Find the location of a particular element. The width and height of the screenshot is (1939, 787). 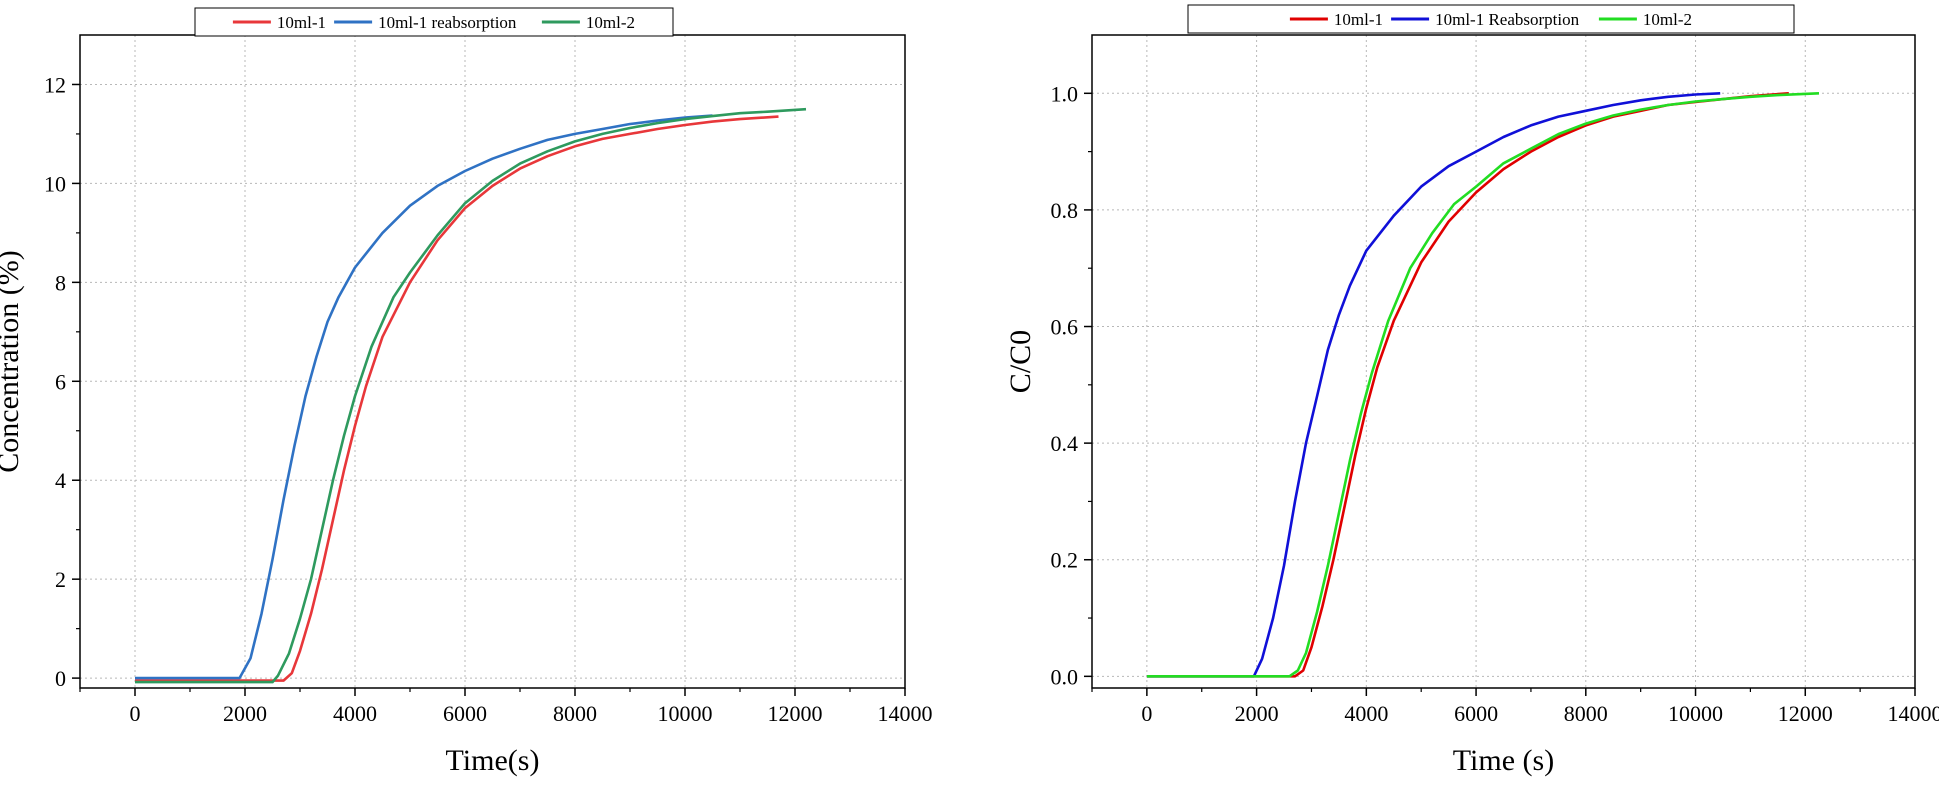

y-tick-label: 1.0 is located at coordinates (1065, 93).